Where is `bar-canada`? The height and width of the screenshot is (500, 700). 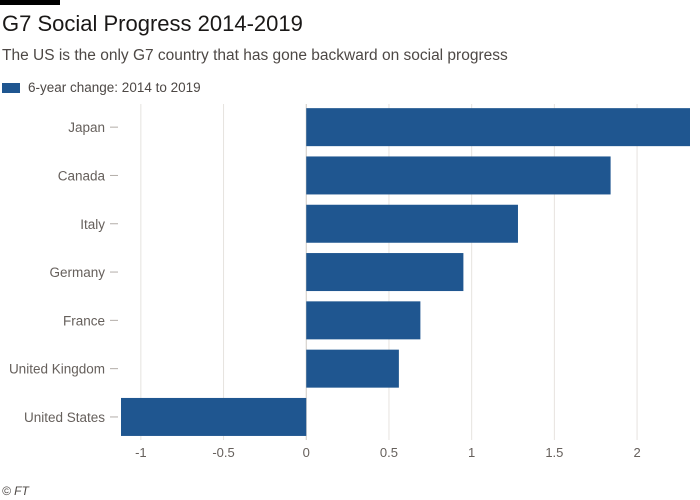 bar-canada is located at coordinates (458, 175).